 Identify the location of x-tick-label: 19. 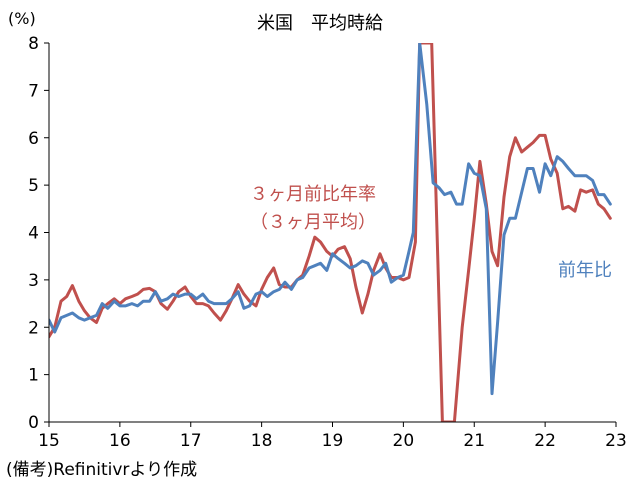
(333, 441).